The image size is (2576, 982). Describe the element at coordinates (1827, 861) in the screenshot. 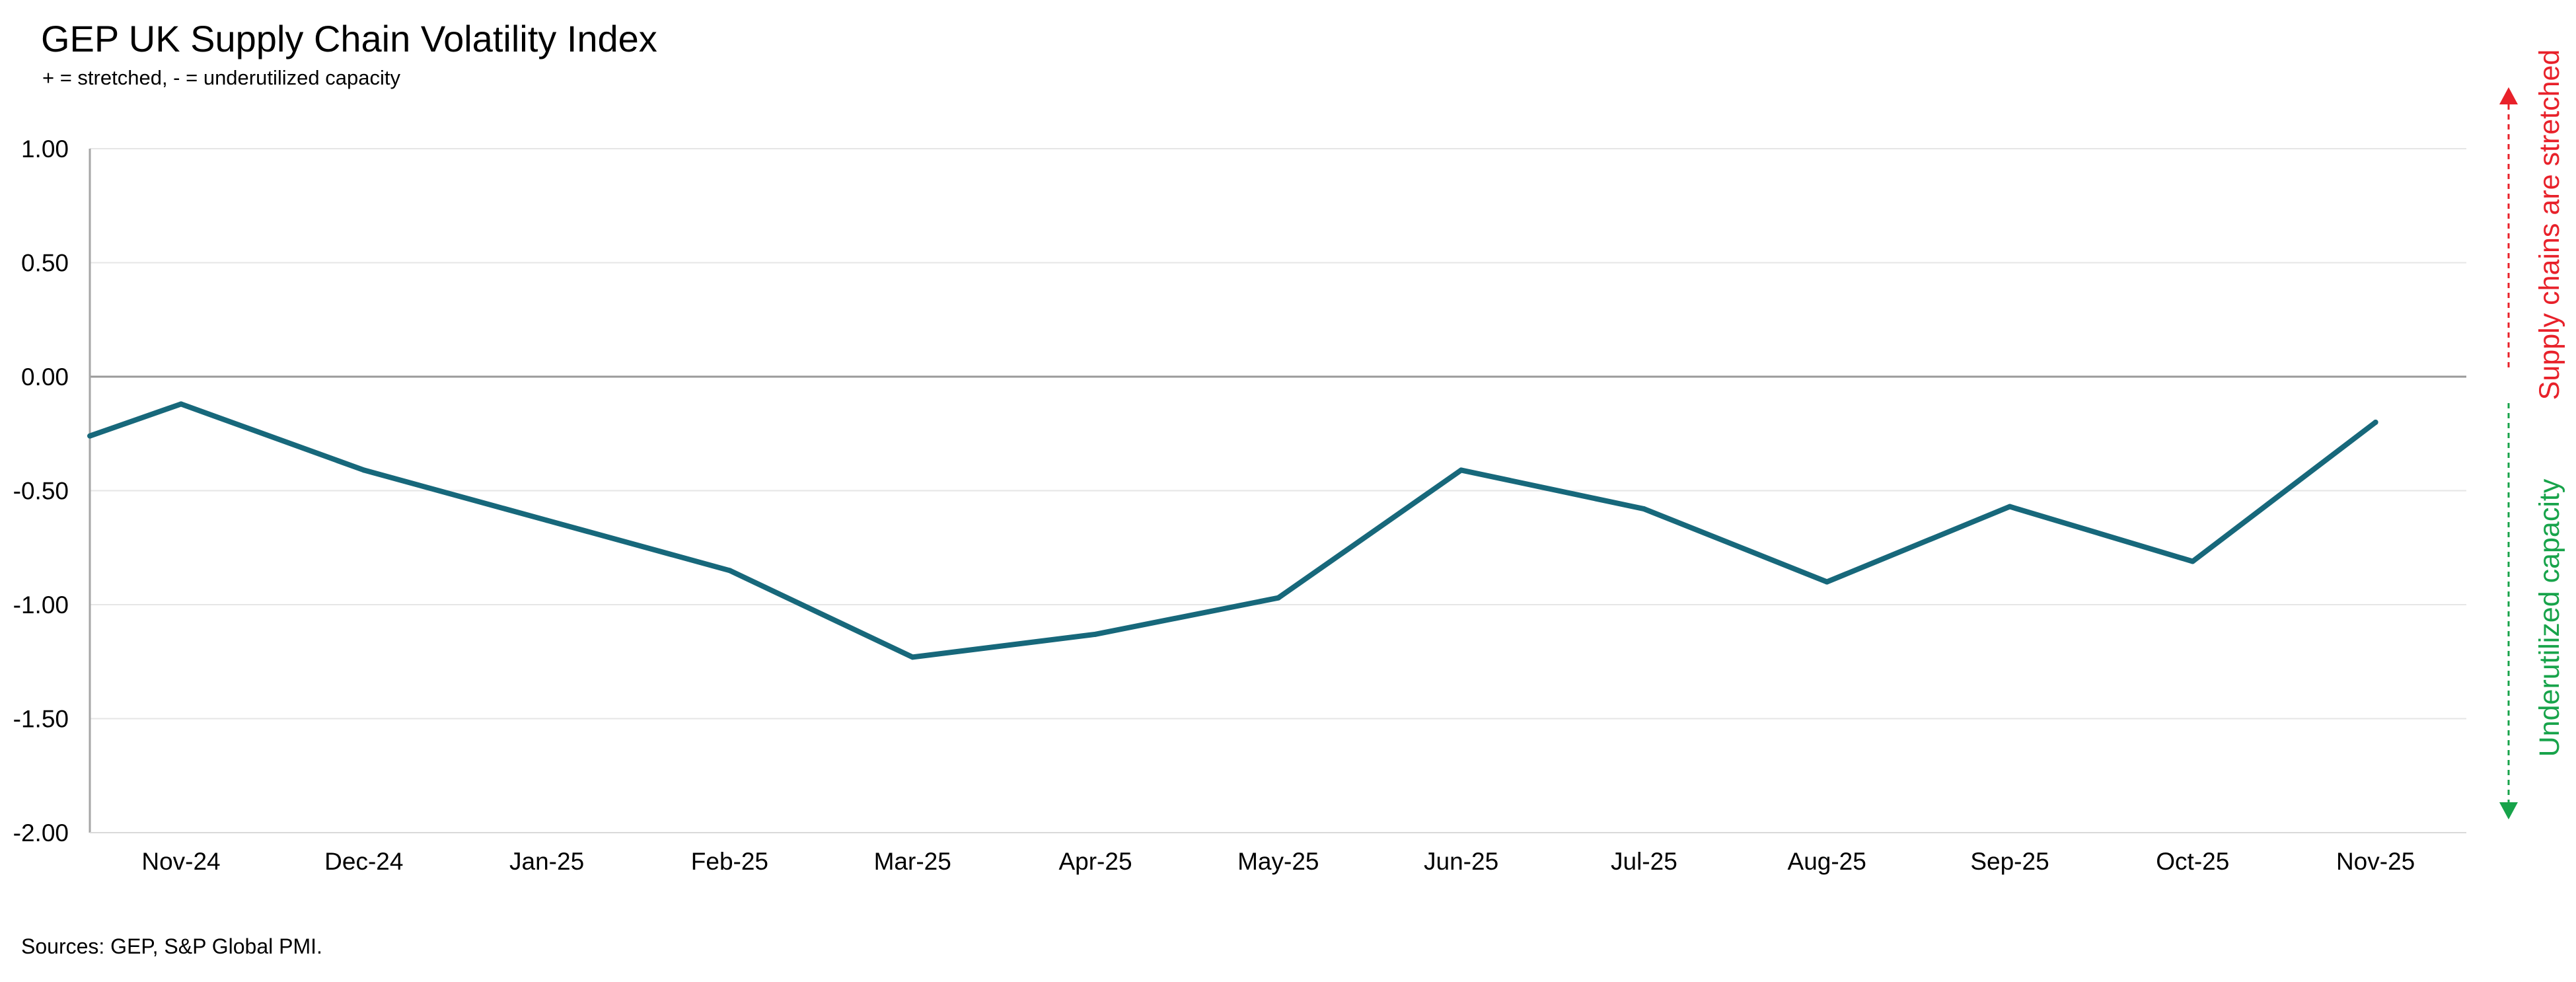

I see `x-tick-label: Aug-25` at that location.